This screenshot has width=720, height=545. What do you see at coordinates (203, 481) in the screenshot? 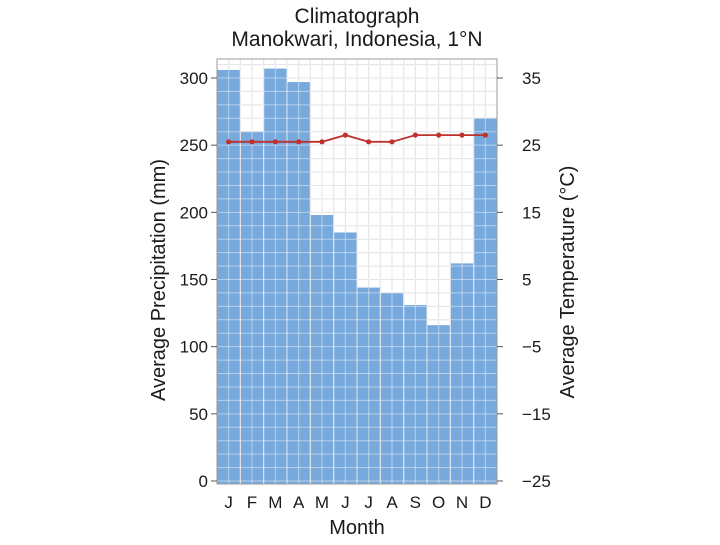
I see `y-tick-label-left: 0` at bounding box center [203, 481].